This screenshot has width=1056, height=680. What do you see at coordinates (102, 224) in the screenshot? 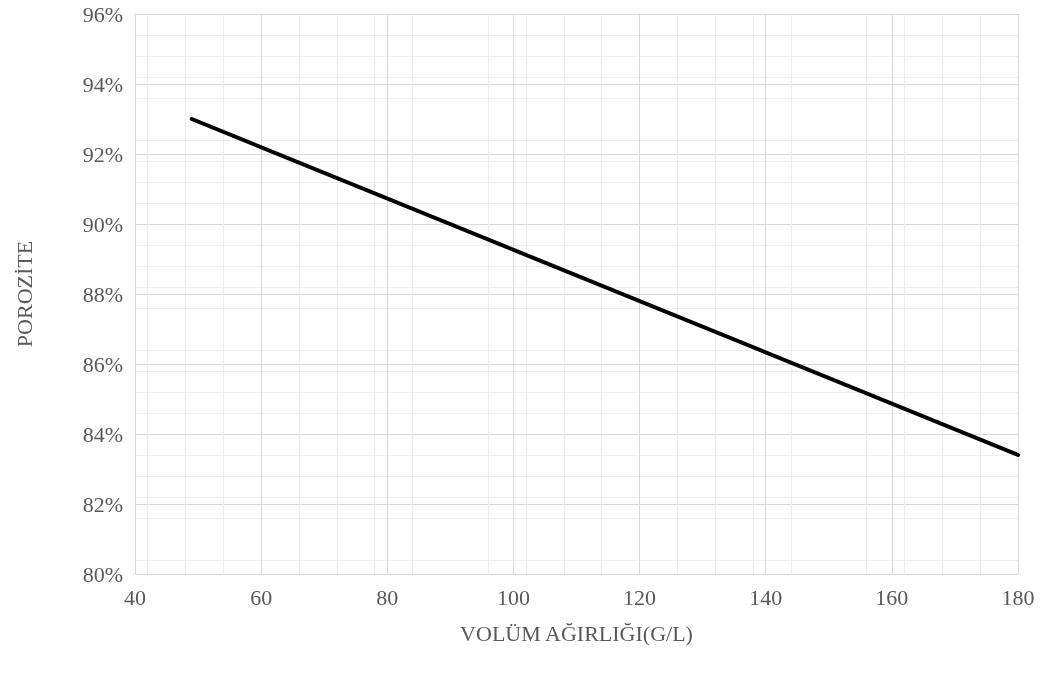
I see `y-tick-label: 90%` at bounding box center [102, 224].